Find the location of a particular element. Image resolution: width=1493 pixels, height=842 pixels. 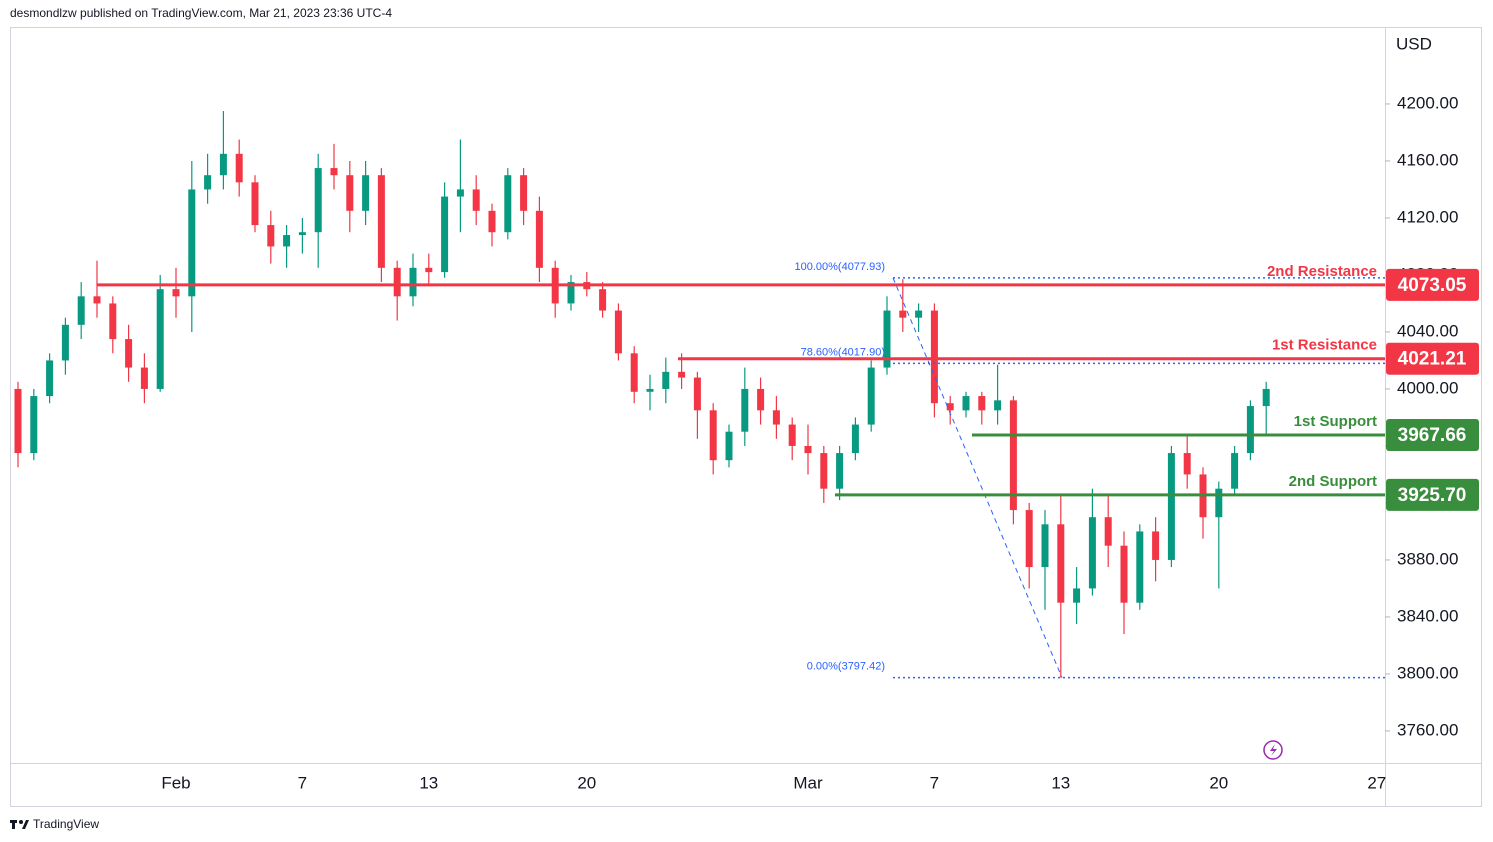

alert-icon is located at coordinates (1273, 750).